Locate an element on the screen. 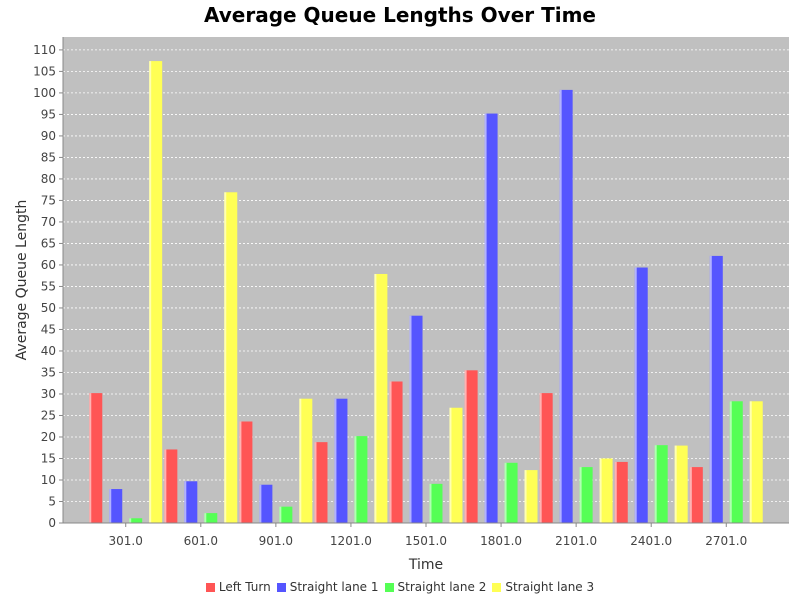  x-tick-label: 1801.0 is located at coordinates (501, 541).